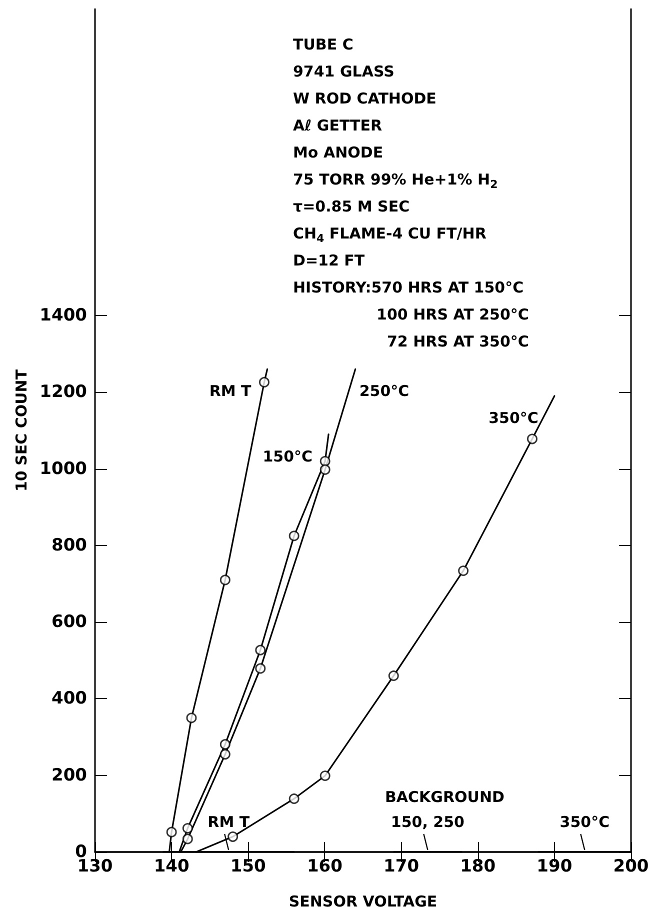 This screenshot has height=920, width=653. What do you see at coordinates (444, 797) in the screenshot?
I see `annotation: BACKGROUND` at bounding box center [444, 797].